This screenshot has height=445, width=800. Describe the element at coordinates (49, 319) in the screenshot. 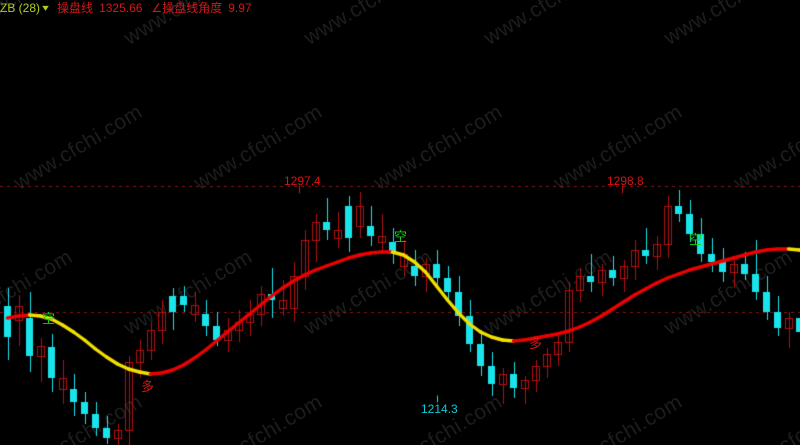

I see `signal-short-1: 空` at that location.